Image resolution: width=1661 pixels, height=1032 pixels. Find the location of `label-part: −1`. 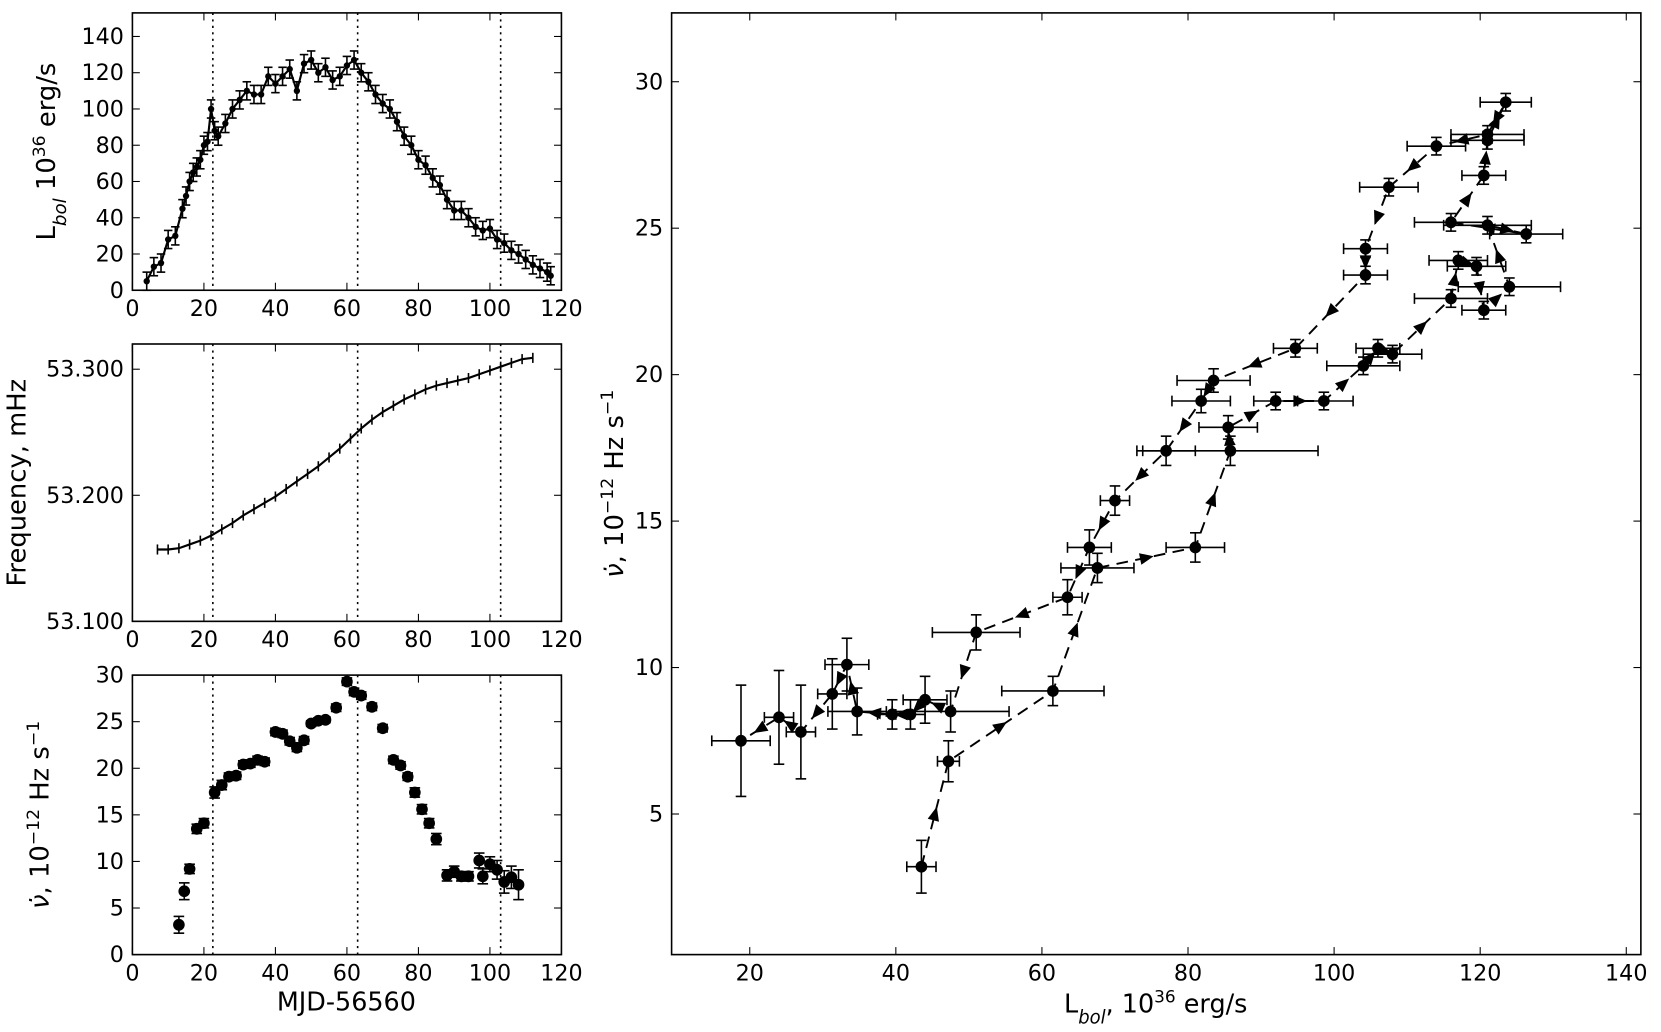

label-part: −1 is located at coordinates (34, 733).